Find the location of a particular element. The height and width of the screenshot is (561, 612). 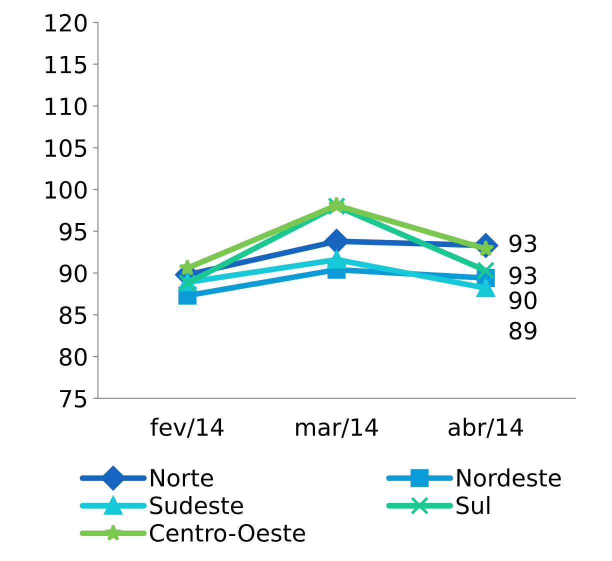

y-tick-label: 120 is located at coordinates (66, 23).